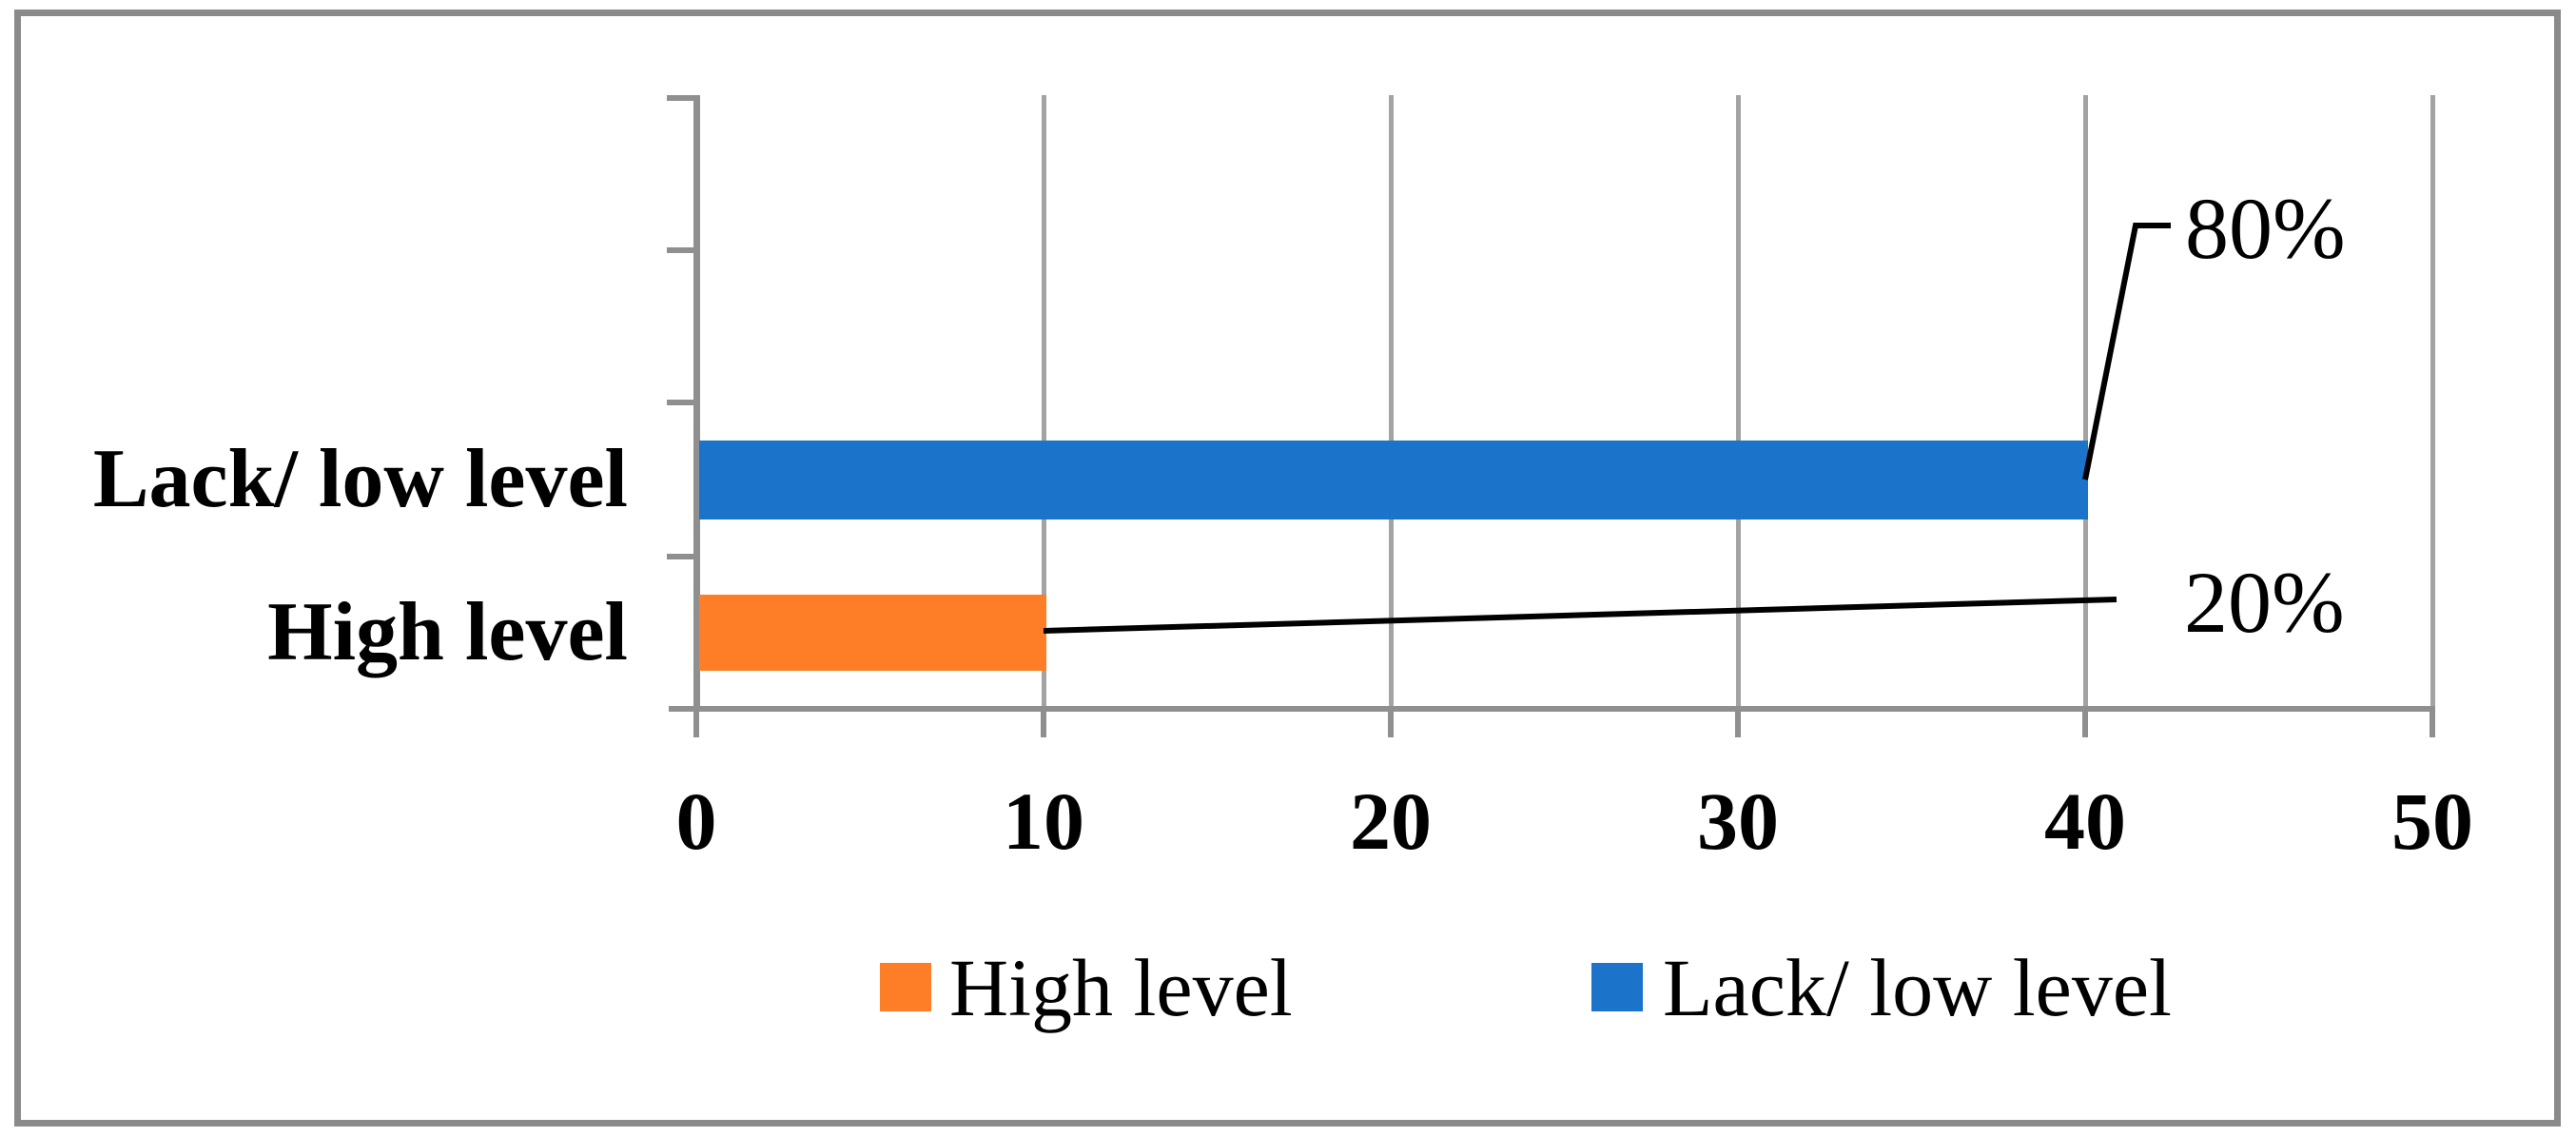 The height and width of the screenshot is (1137, 2576). Describe the element at coordinates (1391, 821) in the screenshot. I see `x-tick-label-20: 20` at that location.